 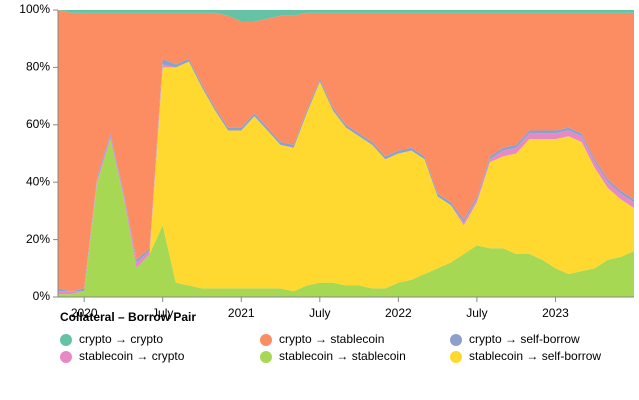 I want to click on legend-title: Collateral – Borrow Pair, so click(x=128, y=317).